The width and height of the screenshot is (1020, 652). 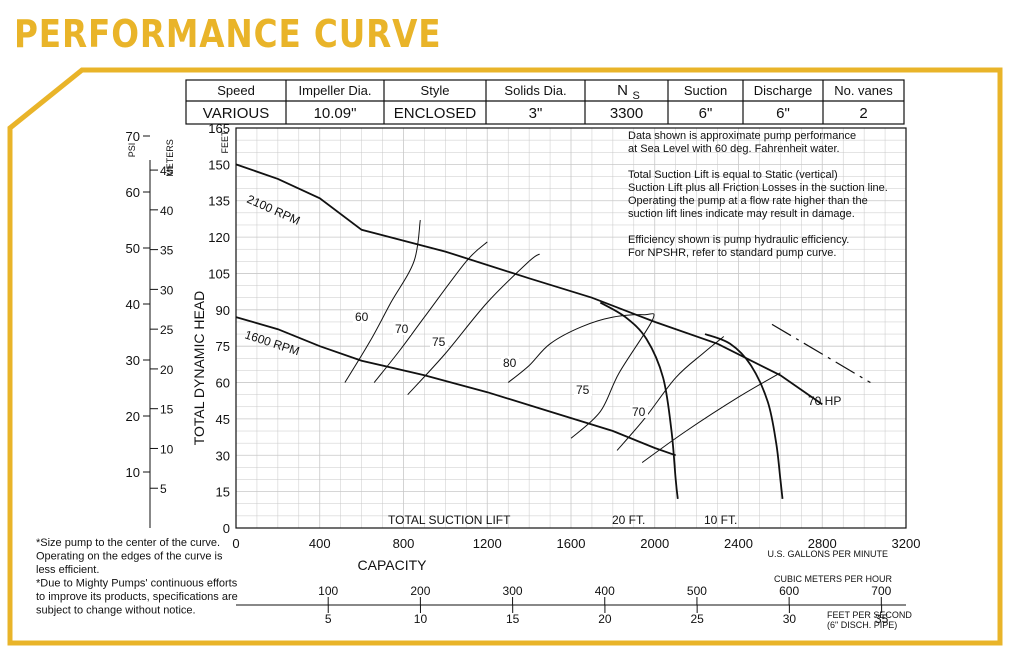 I want to click on cmh-tick-label: 200, so click(x=420, y=591).